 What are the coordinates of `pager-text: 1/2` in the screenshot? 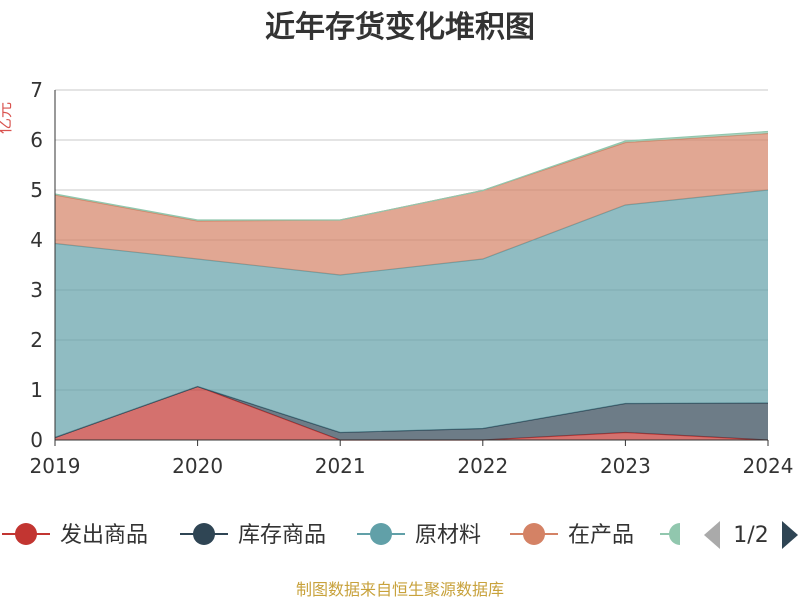 It's located at (750, 535).